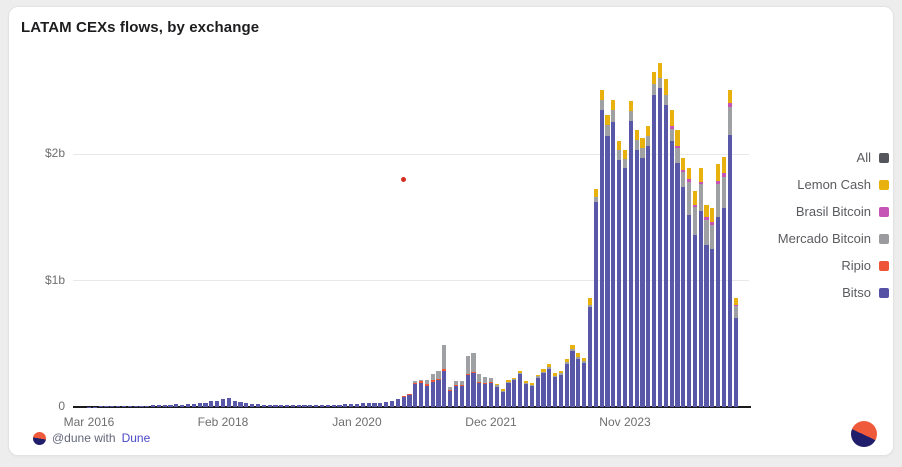 This screenshot has width=902, height=467. I want to click on bar-jul-2020, so click(392, 403).